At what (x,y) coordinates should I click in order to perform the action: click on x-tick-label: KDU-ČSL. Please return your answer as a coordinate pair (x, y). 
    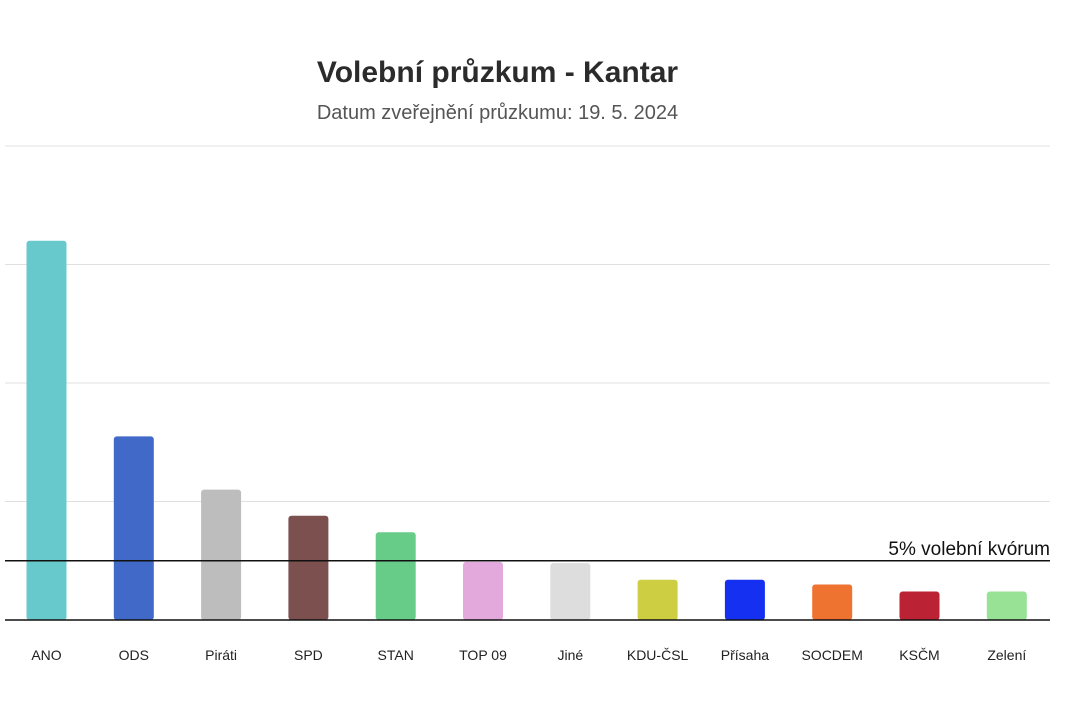
    Looking at the image, I should click on (658, 655).